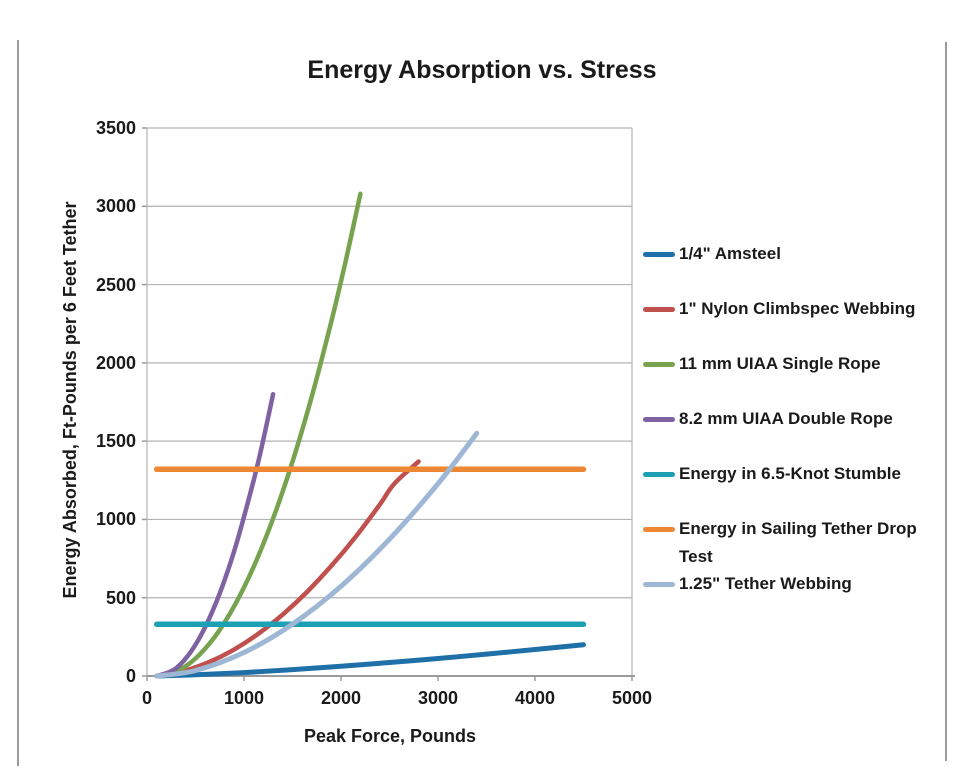 The height and width of the screenshot is (781, 964). I want to click on x-tick-label: 4000, so click(535, 698).